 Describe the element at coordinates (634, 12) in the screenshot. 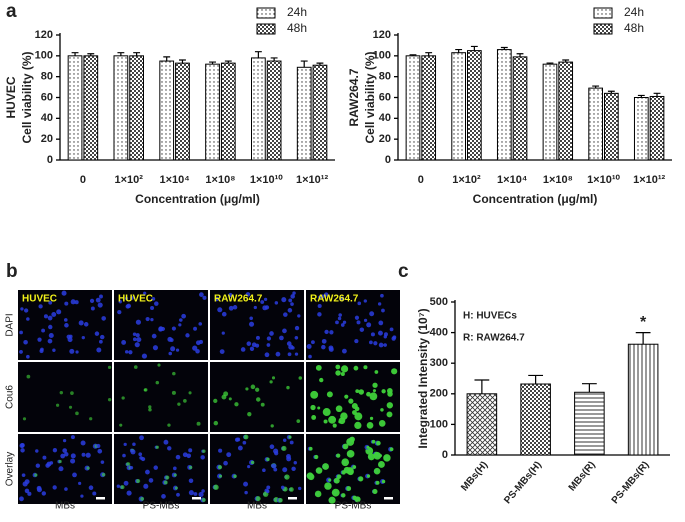

I see `legend-label: 24h` at that location.